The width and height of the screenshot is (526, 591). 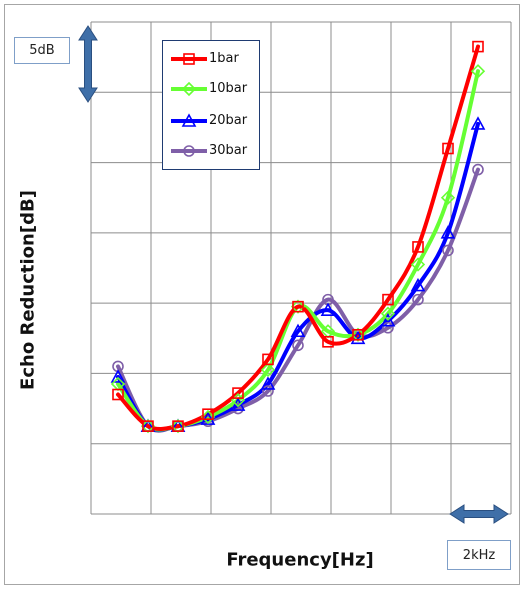 What do you see at coordinates (88, 64) in the screenshot?
I see `y-scale-arrow` at bounding box center [88, 64].